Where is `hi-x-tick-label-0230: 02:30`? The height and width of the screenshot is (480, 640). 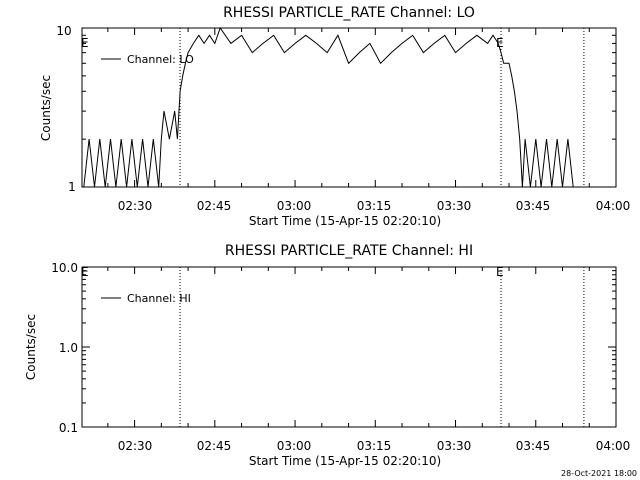 hi-x-tick-label-0230: 02:30 is located at coordinates (135, 446).